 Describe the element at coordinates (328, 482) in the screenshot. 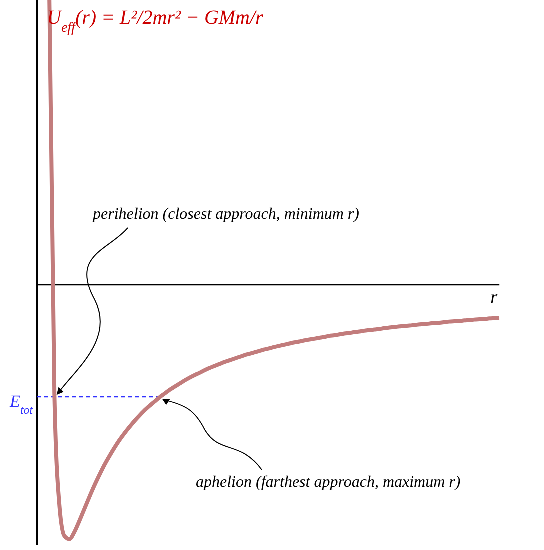

I see `annotation: aphelion (farthest approach, maximum r)` at that location.